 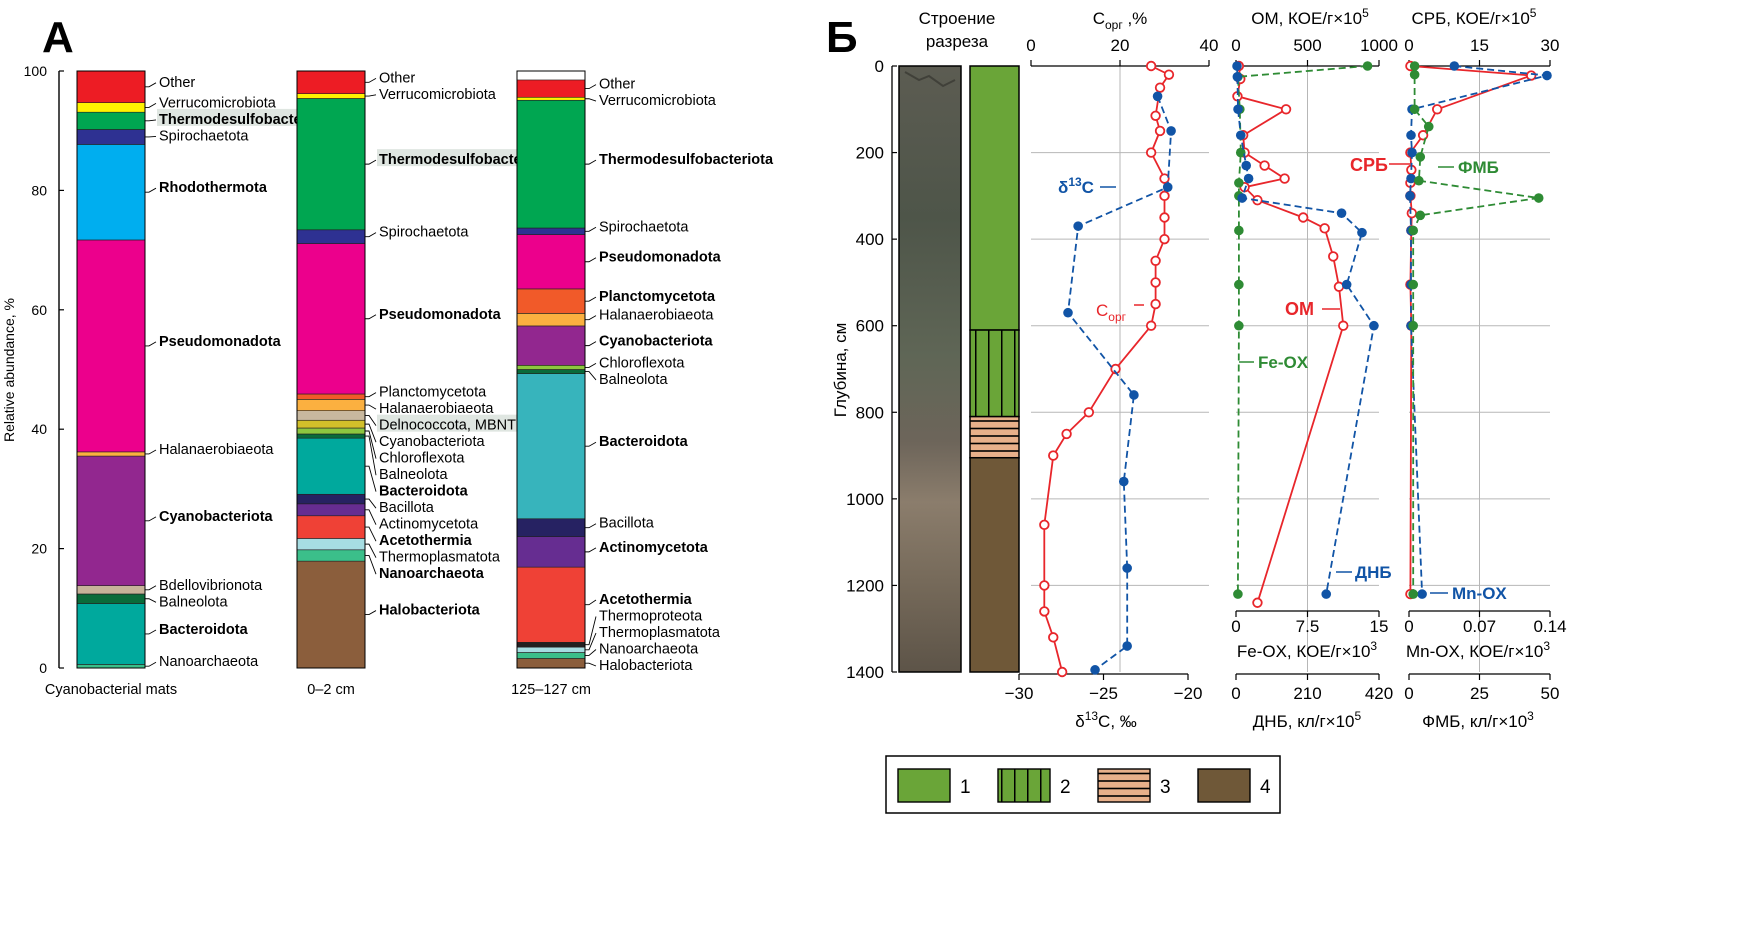 What do you see at coordinates (1092, 716) in the screenshot?
I see `axis-title-sup: 13` at bounding box center [1092, 716].